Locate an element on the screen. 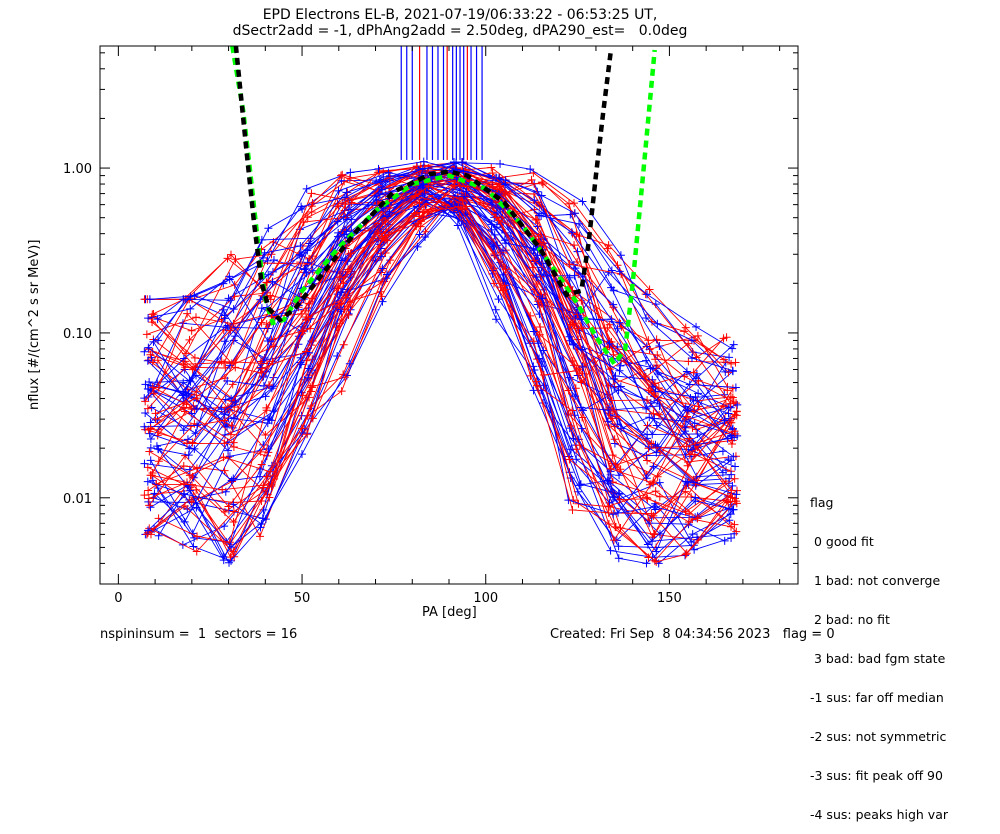 The width and height of the screenshot is (1000, 834). y-tick-label: 0.01 is located at coordinates (77, 499).